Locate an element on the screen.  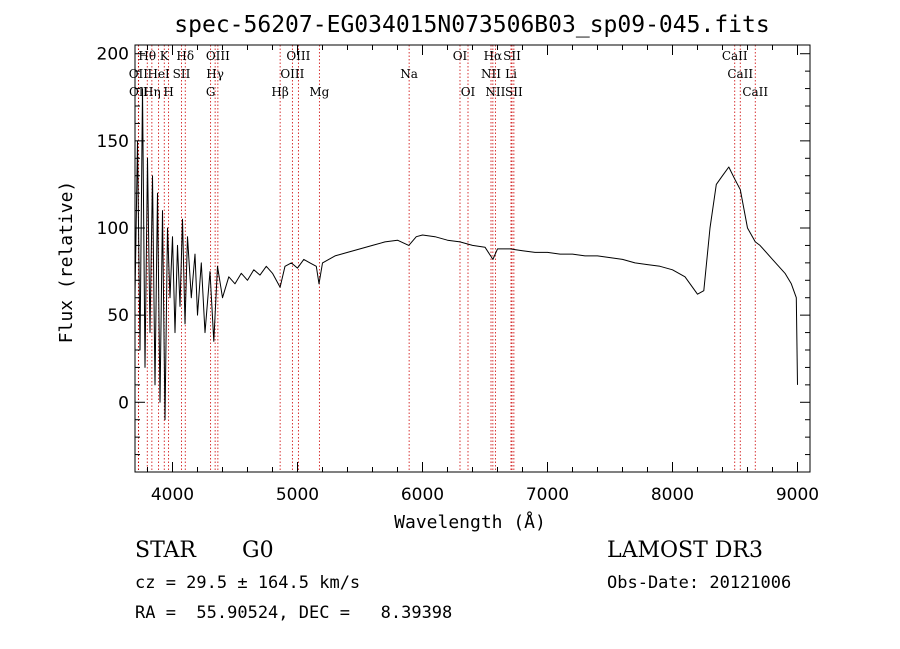
y-tick-label: 0 is located at coordinates (123, 403).